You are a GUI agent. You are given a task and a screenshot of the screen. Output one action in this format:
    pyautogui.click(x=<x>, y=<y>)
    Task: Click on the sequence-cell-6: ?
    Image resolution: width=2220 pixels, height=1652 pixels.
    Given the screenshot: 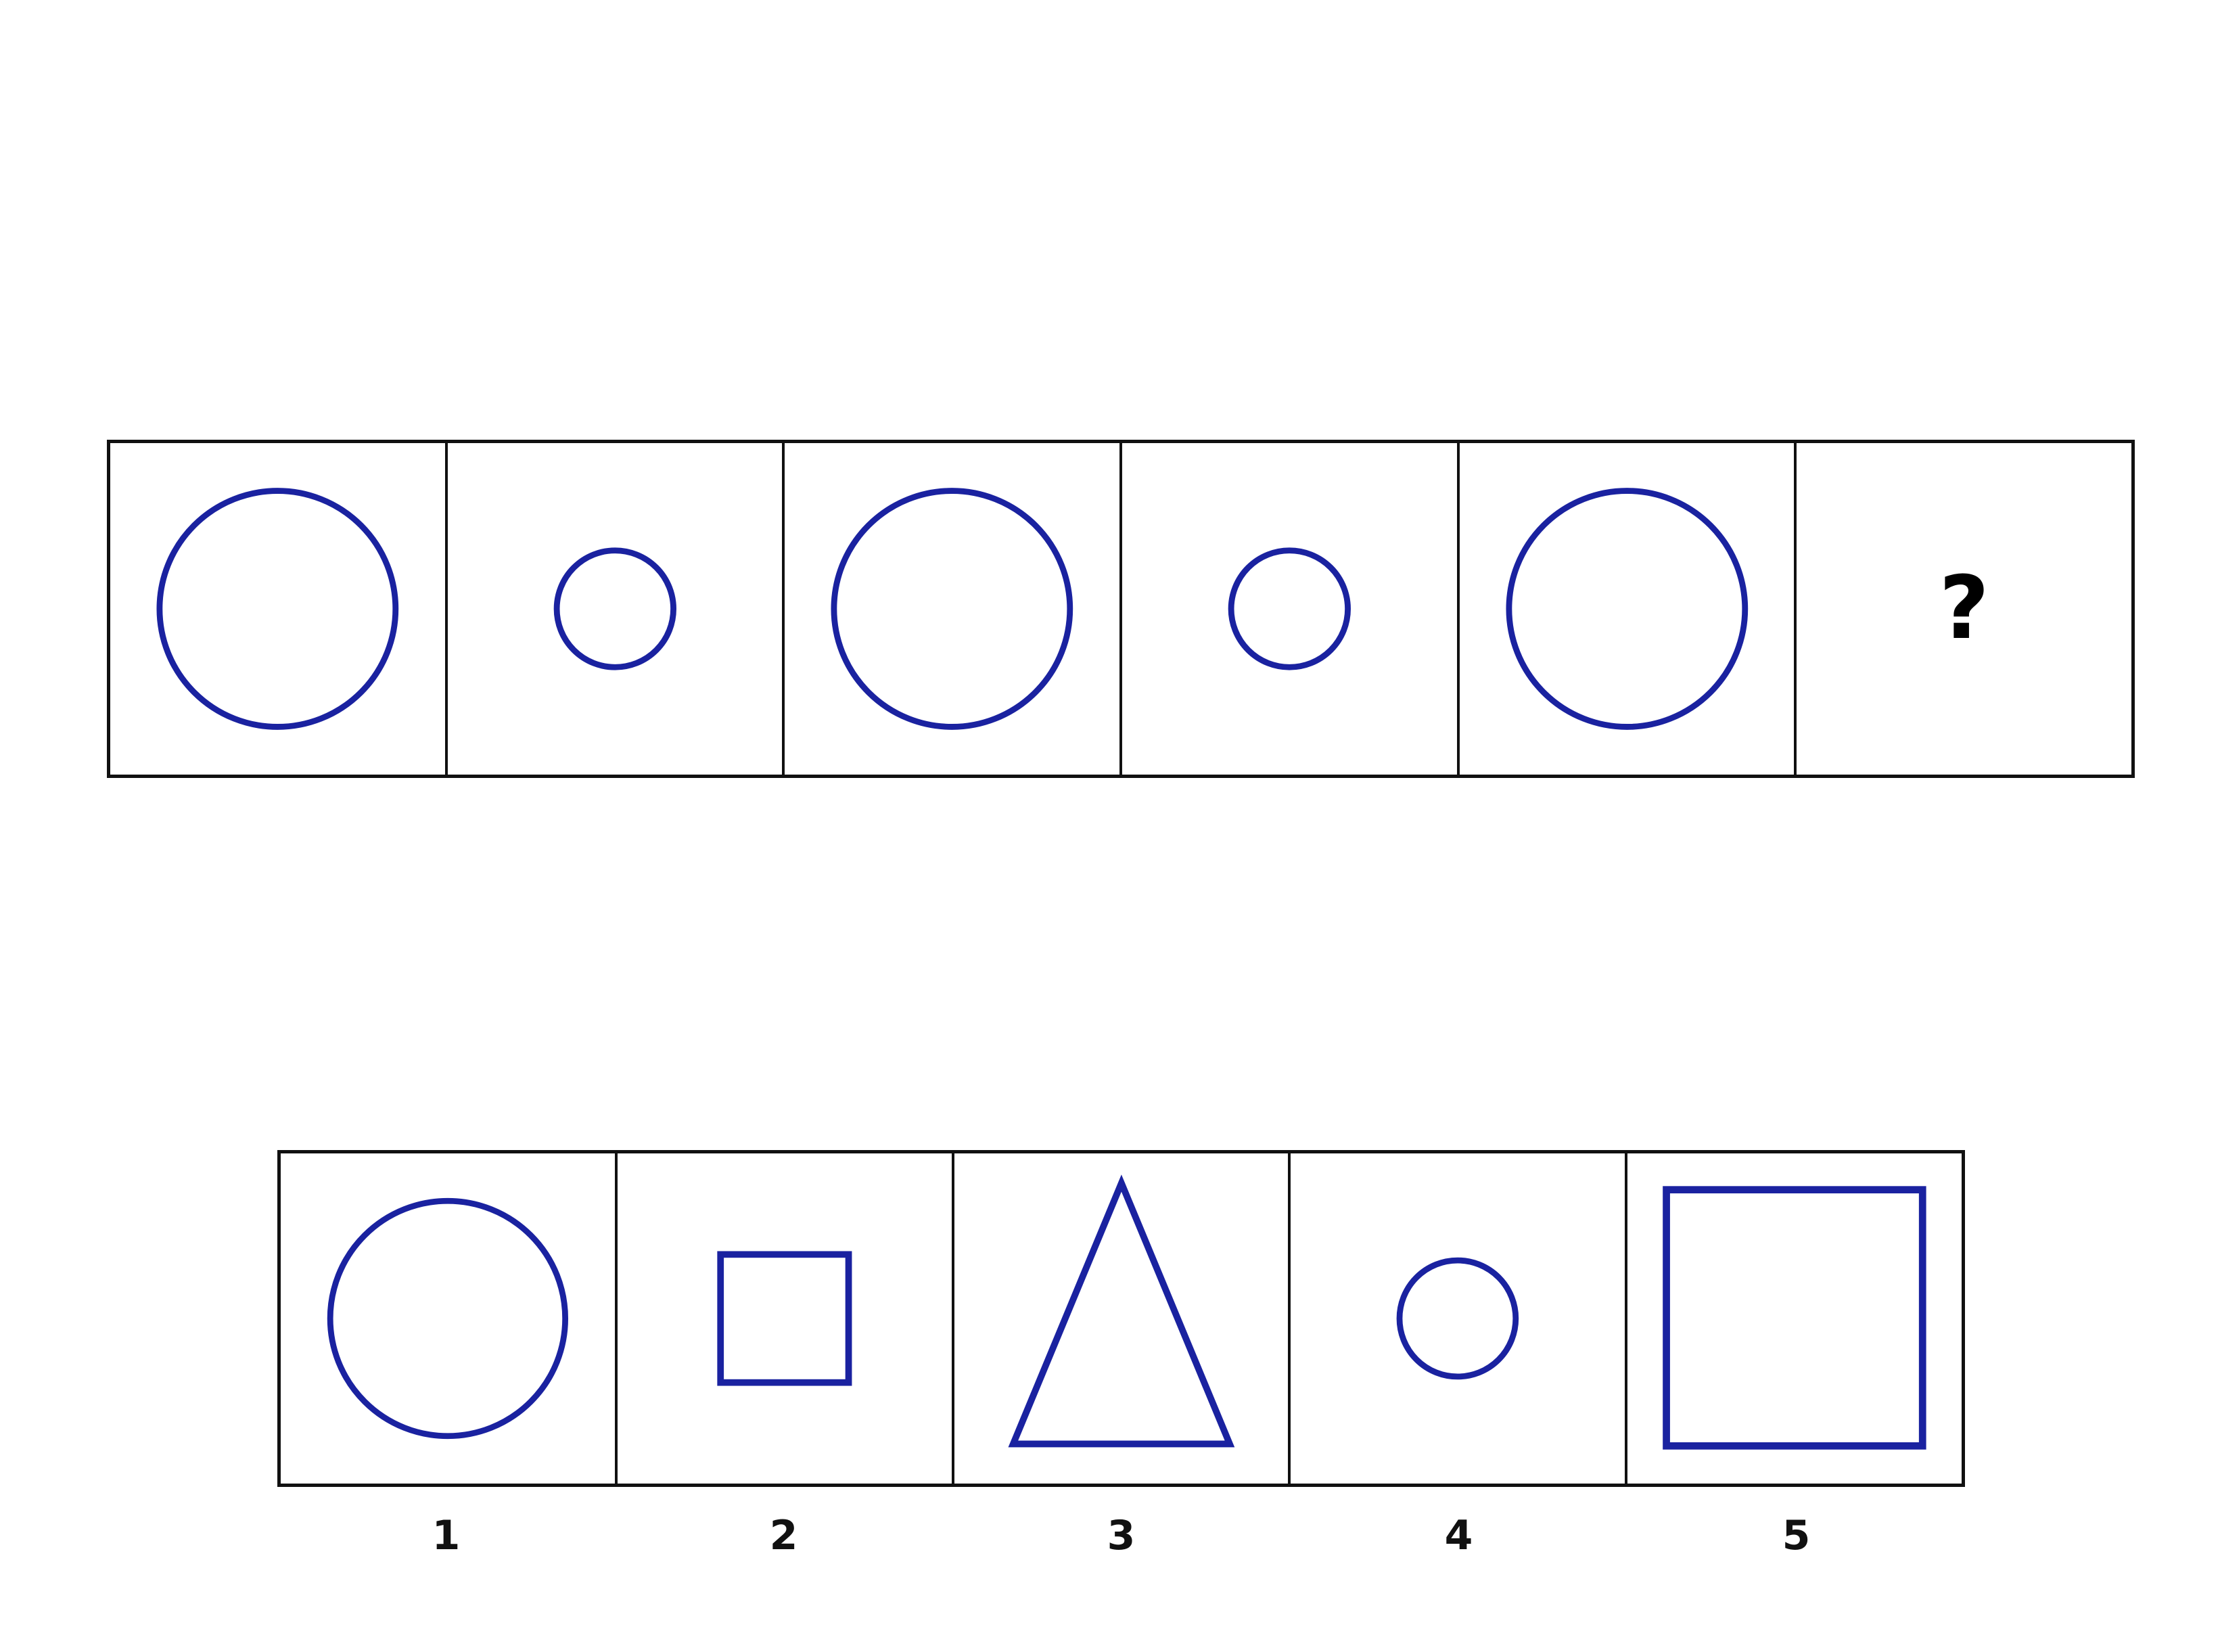 What is the action you would take?
    pyautogui.click(x=1964, y=609)
    